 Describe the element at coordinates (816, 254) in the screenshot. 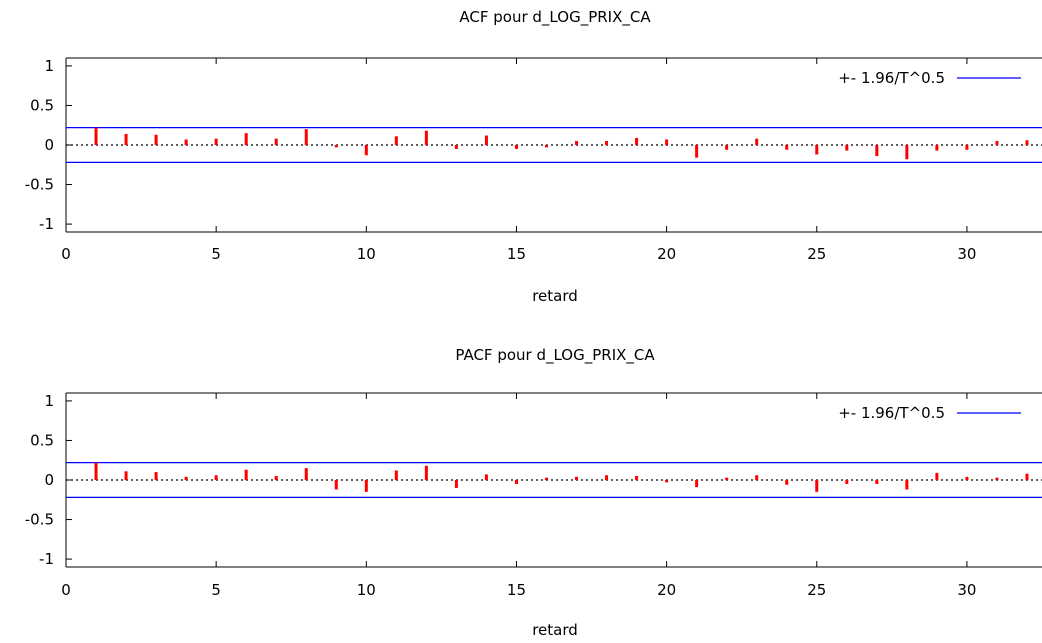

I see `acf-xtick-label: 25` at that location.